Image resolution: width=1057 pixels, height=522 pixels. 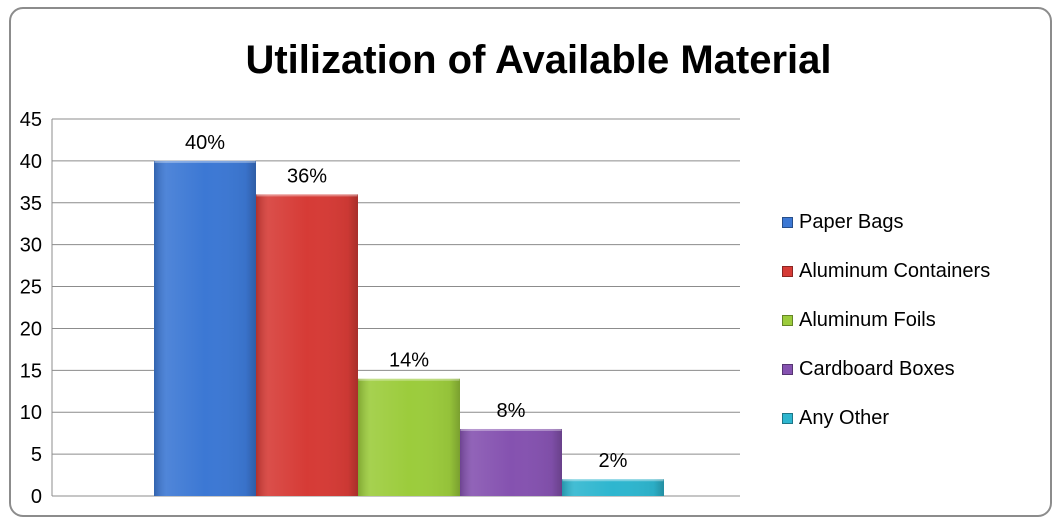 What do you see at coordinates (409, 361) in the screenshot?
I see `data-label: 14%` at bounding box center [409, 361].